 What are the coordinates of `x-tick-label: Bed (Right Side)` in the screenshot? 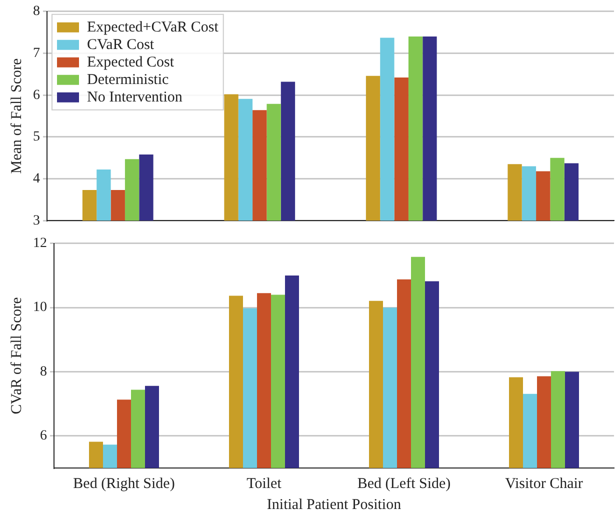 It's located at (124, 484).